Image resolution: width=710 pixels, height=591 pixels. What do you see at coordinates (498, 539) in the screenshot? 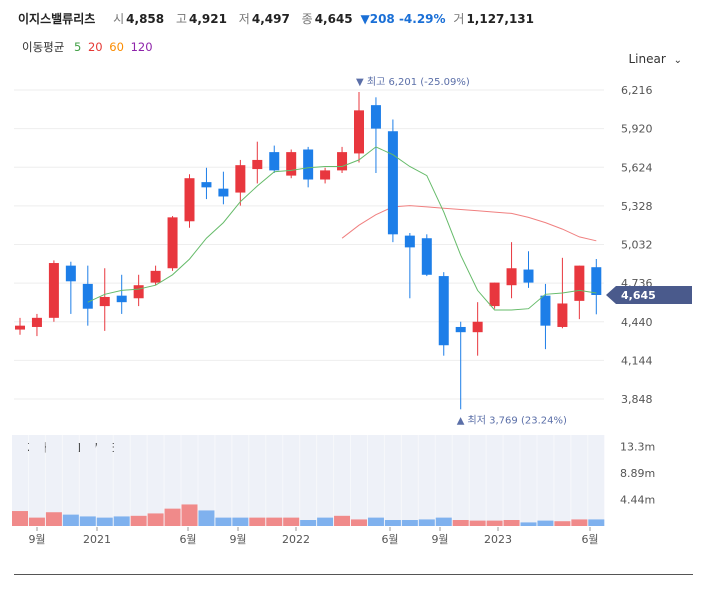
I see `x-tick-label: 2023` at bounding box center [498, 539].